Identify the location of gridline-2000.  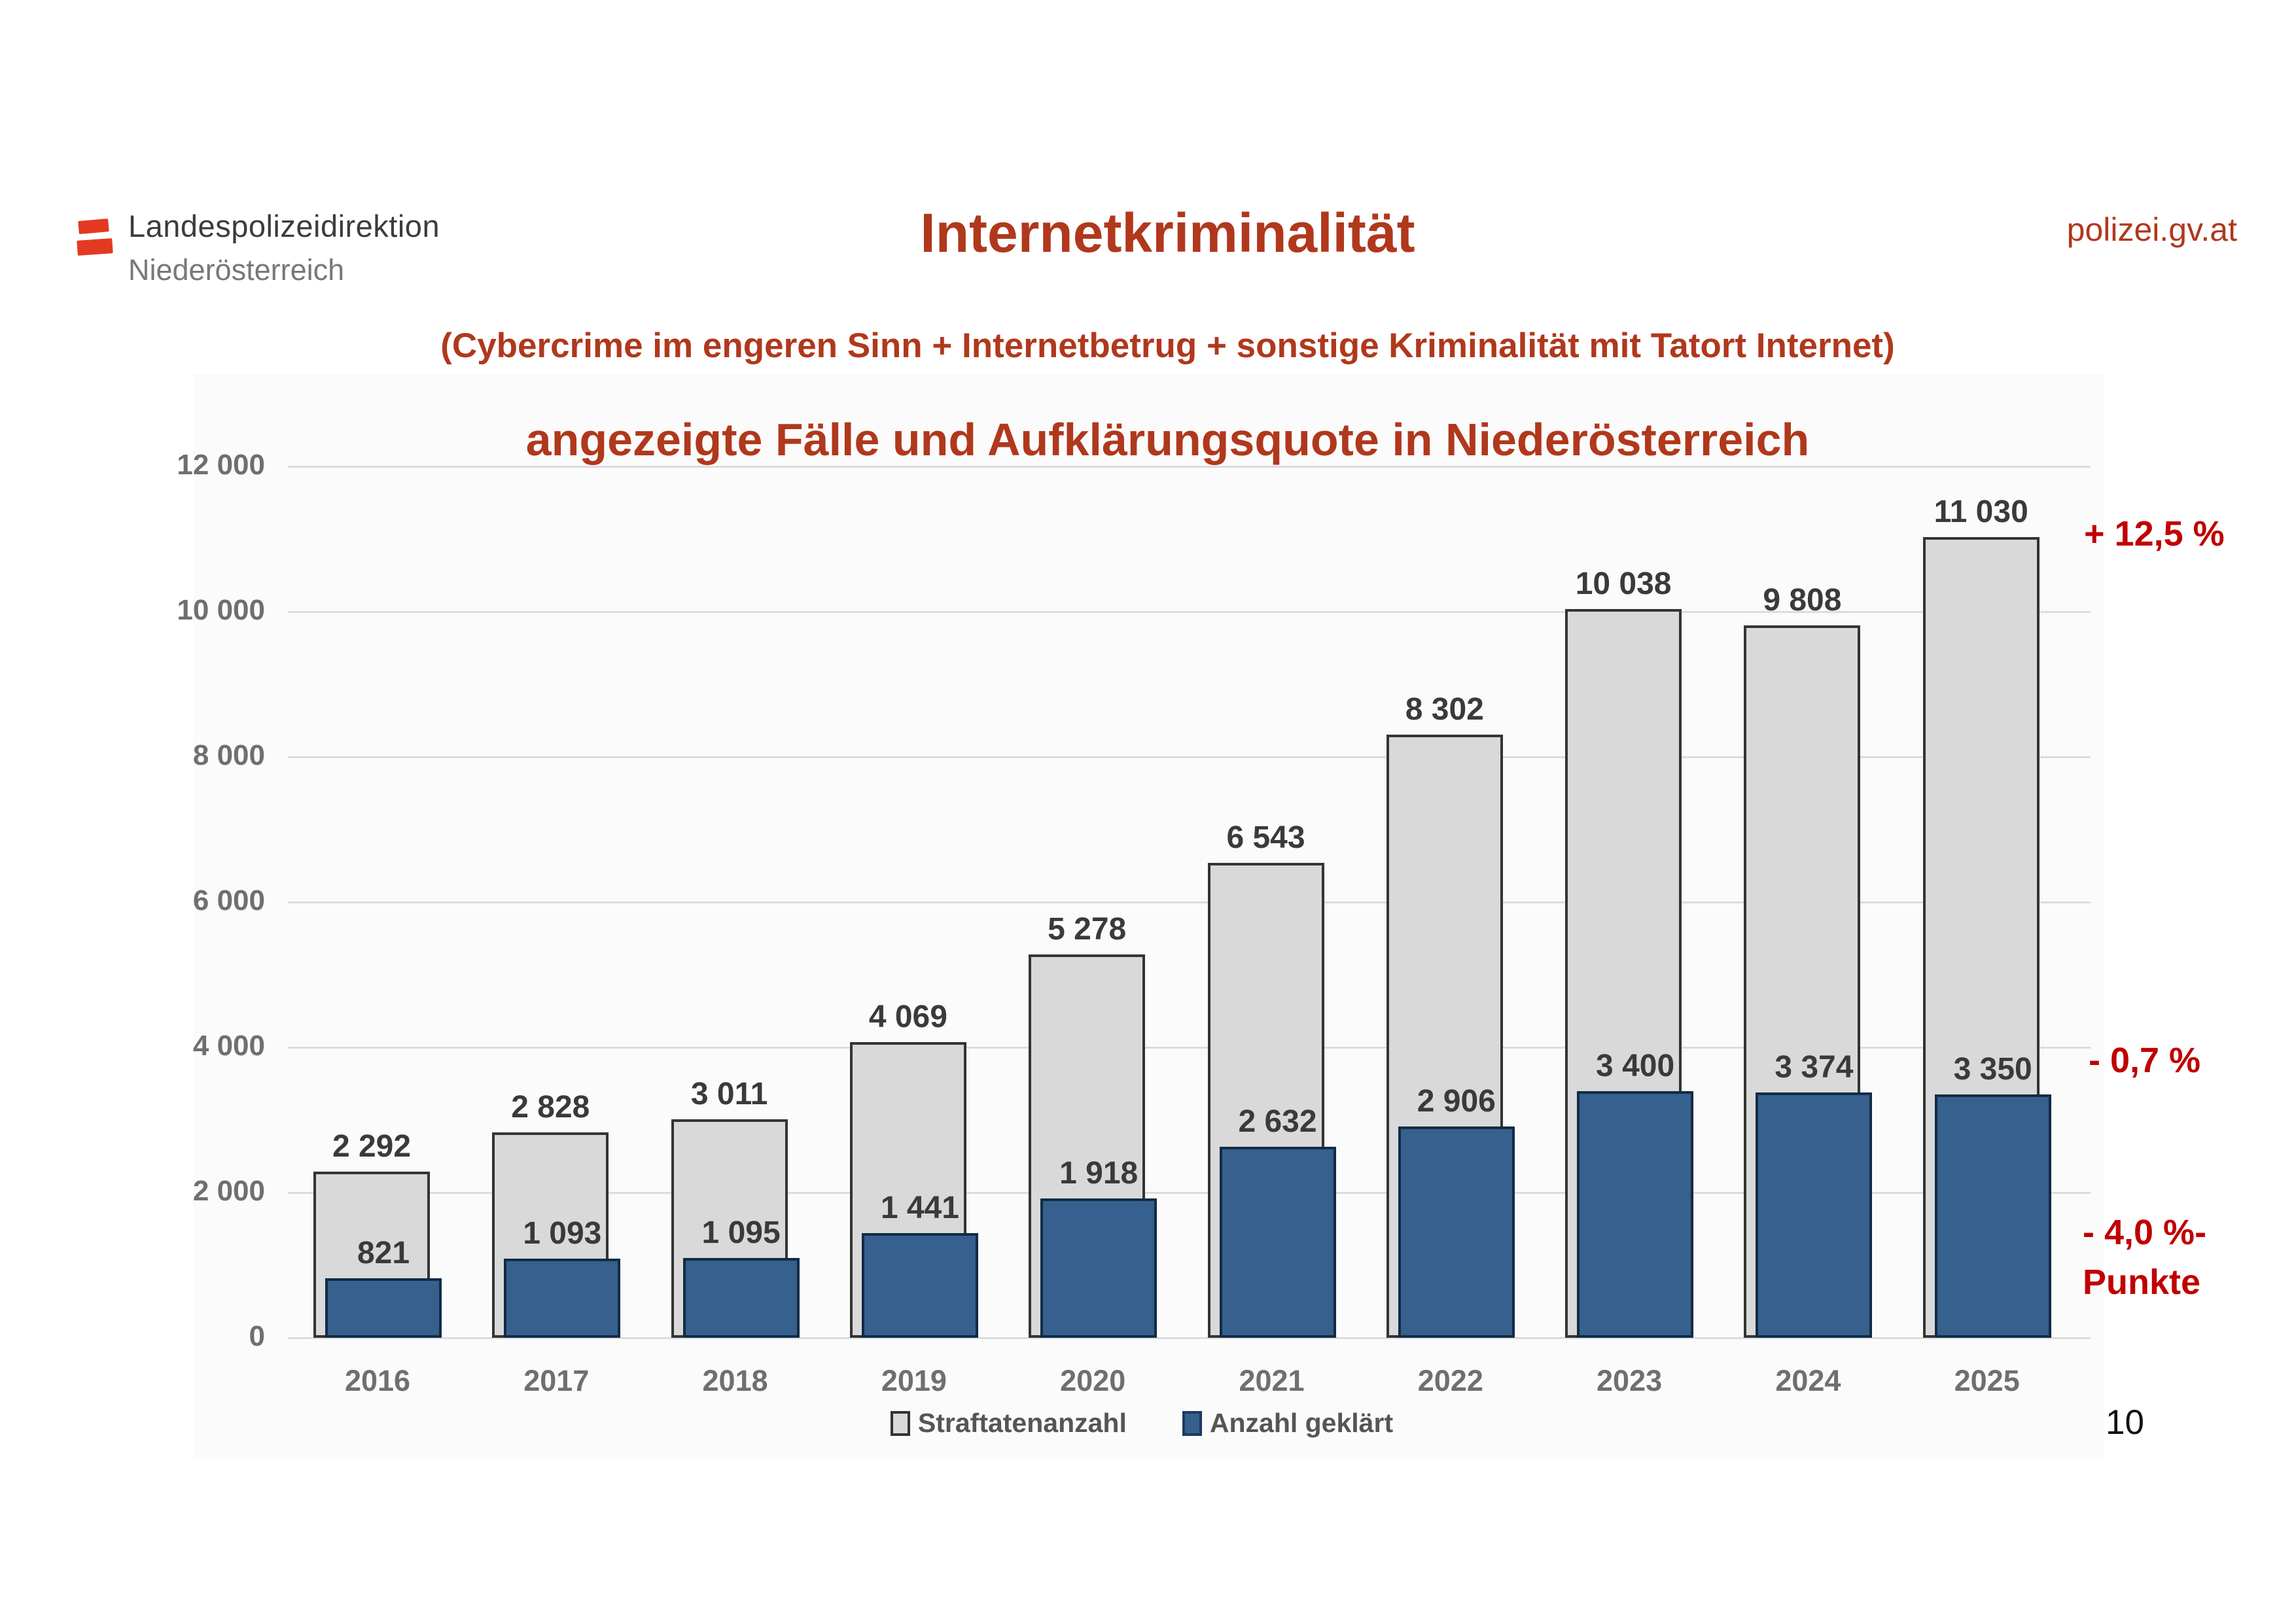
(1189, 1193).